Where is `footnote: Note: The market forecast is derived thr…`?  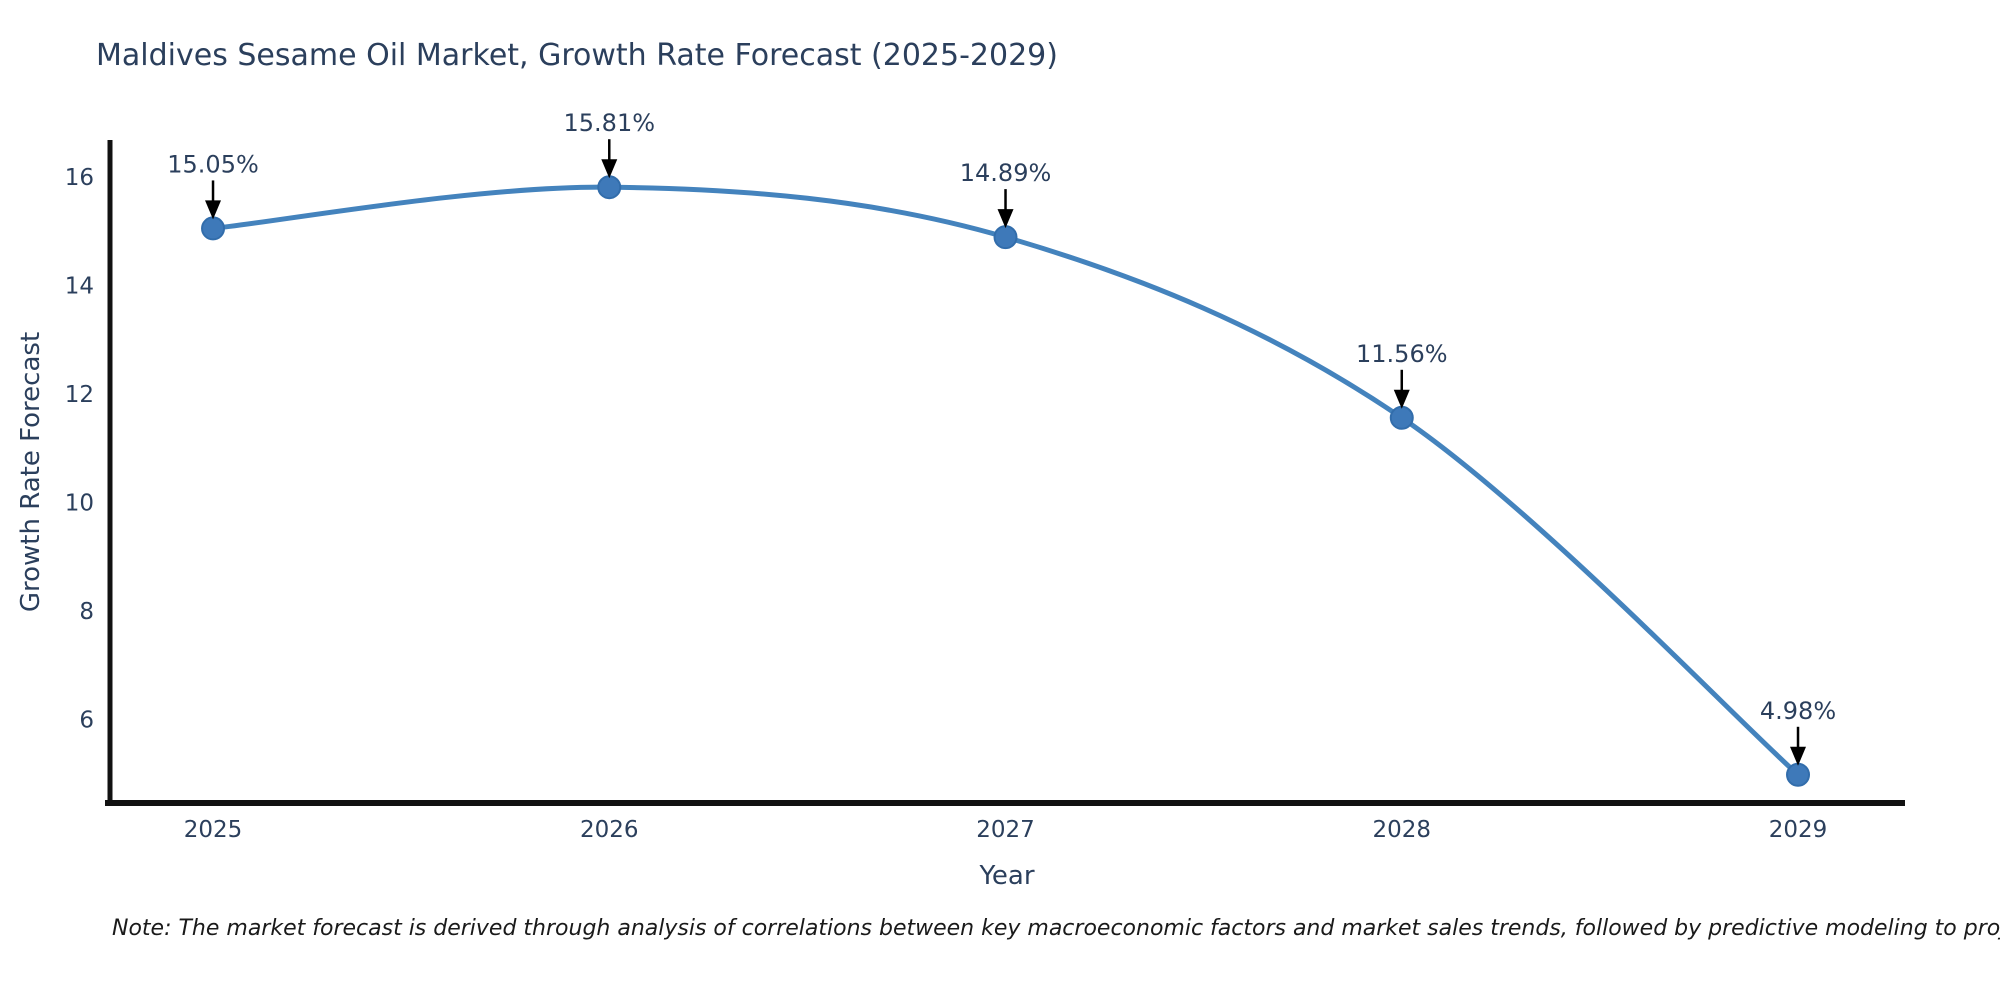
footnote: Note: The market forecast is derived thr… is located at coordinates (1056, 928).